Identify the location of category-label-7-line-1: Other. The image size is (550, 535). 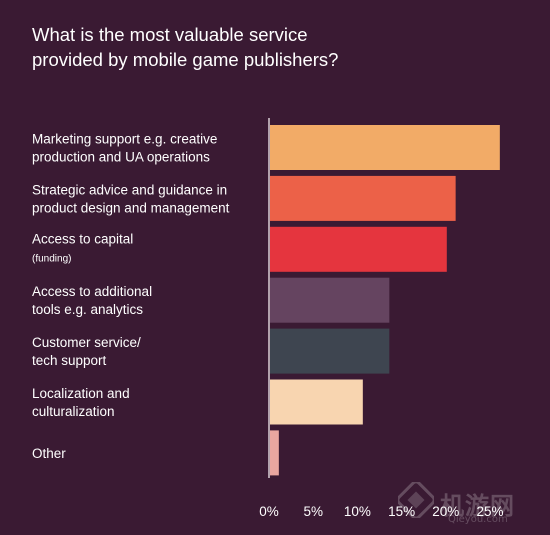
(49, 453).